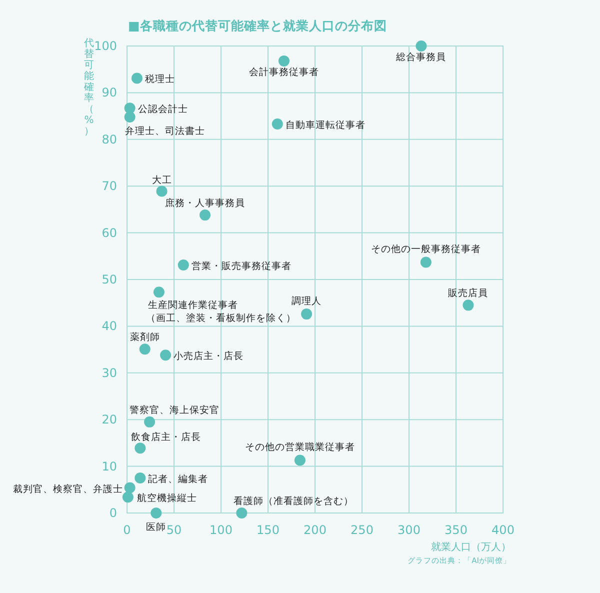 This screenshot has height=593, width=600. I want to click on x-tick-label: 150, so click(268, 530).